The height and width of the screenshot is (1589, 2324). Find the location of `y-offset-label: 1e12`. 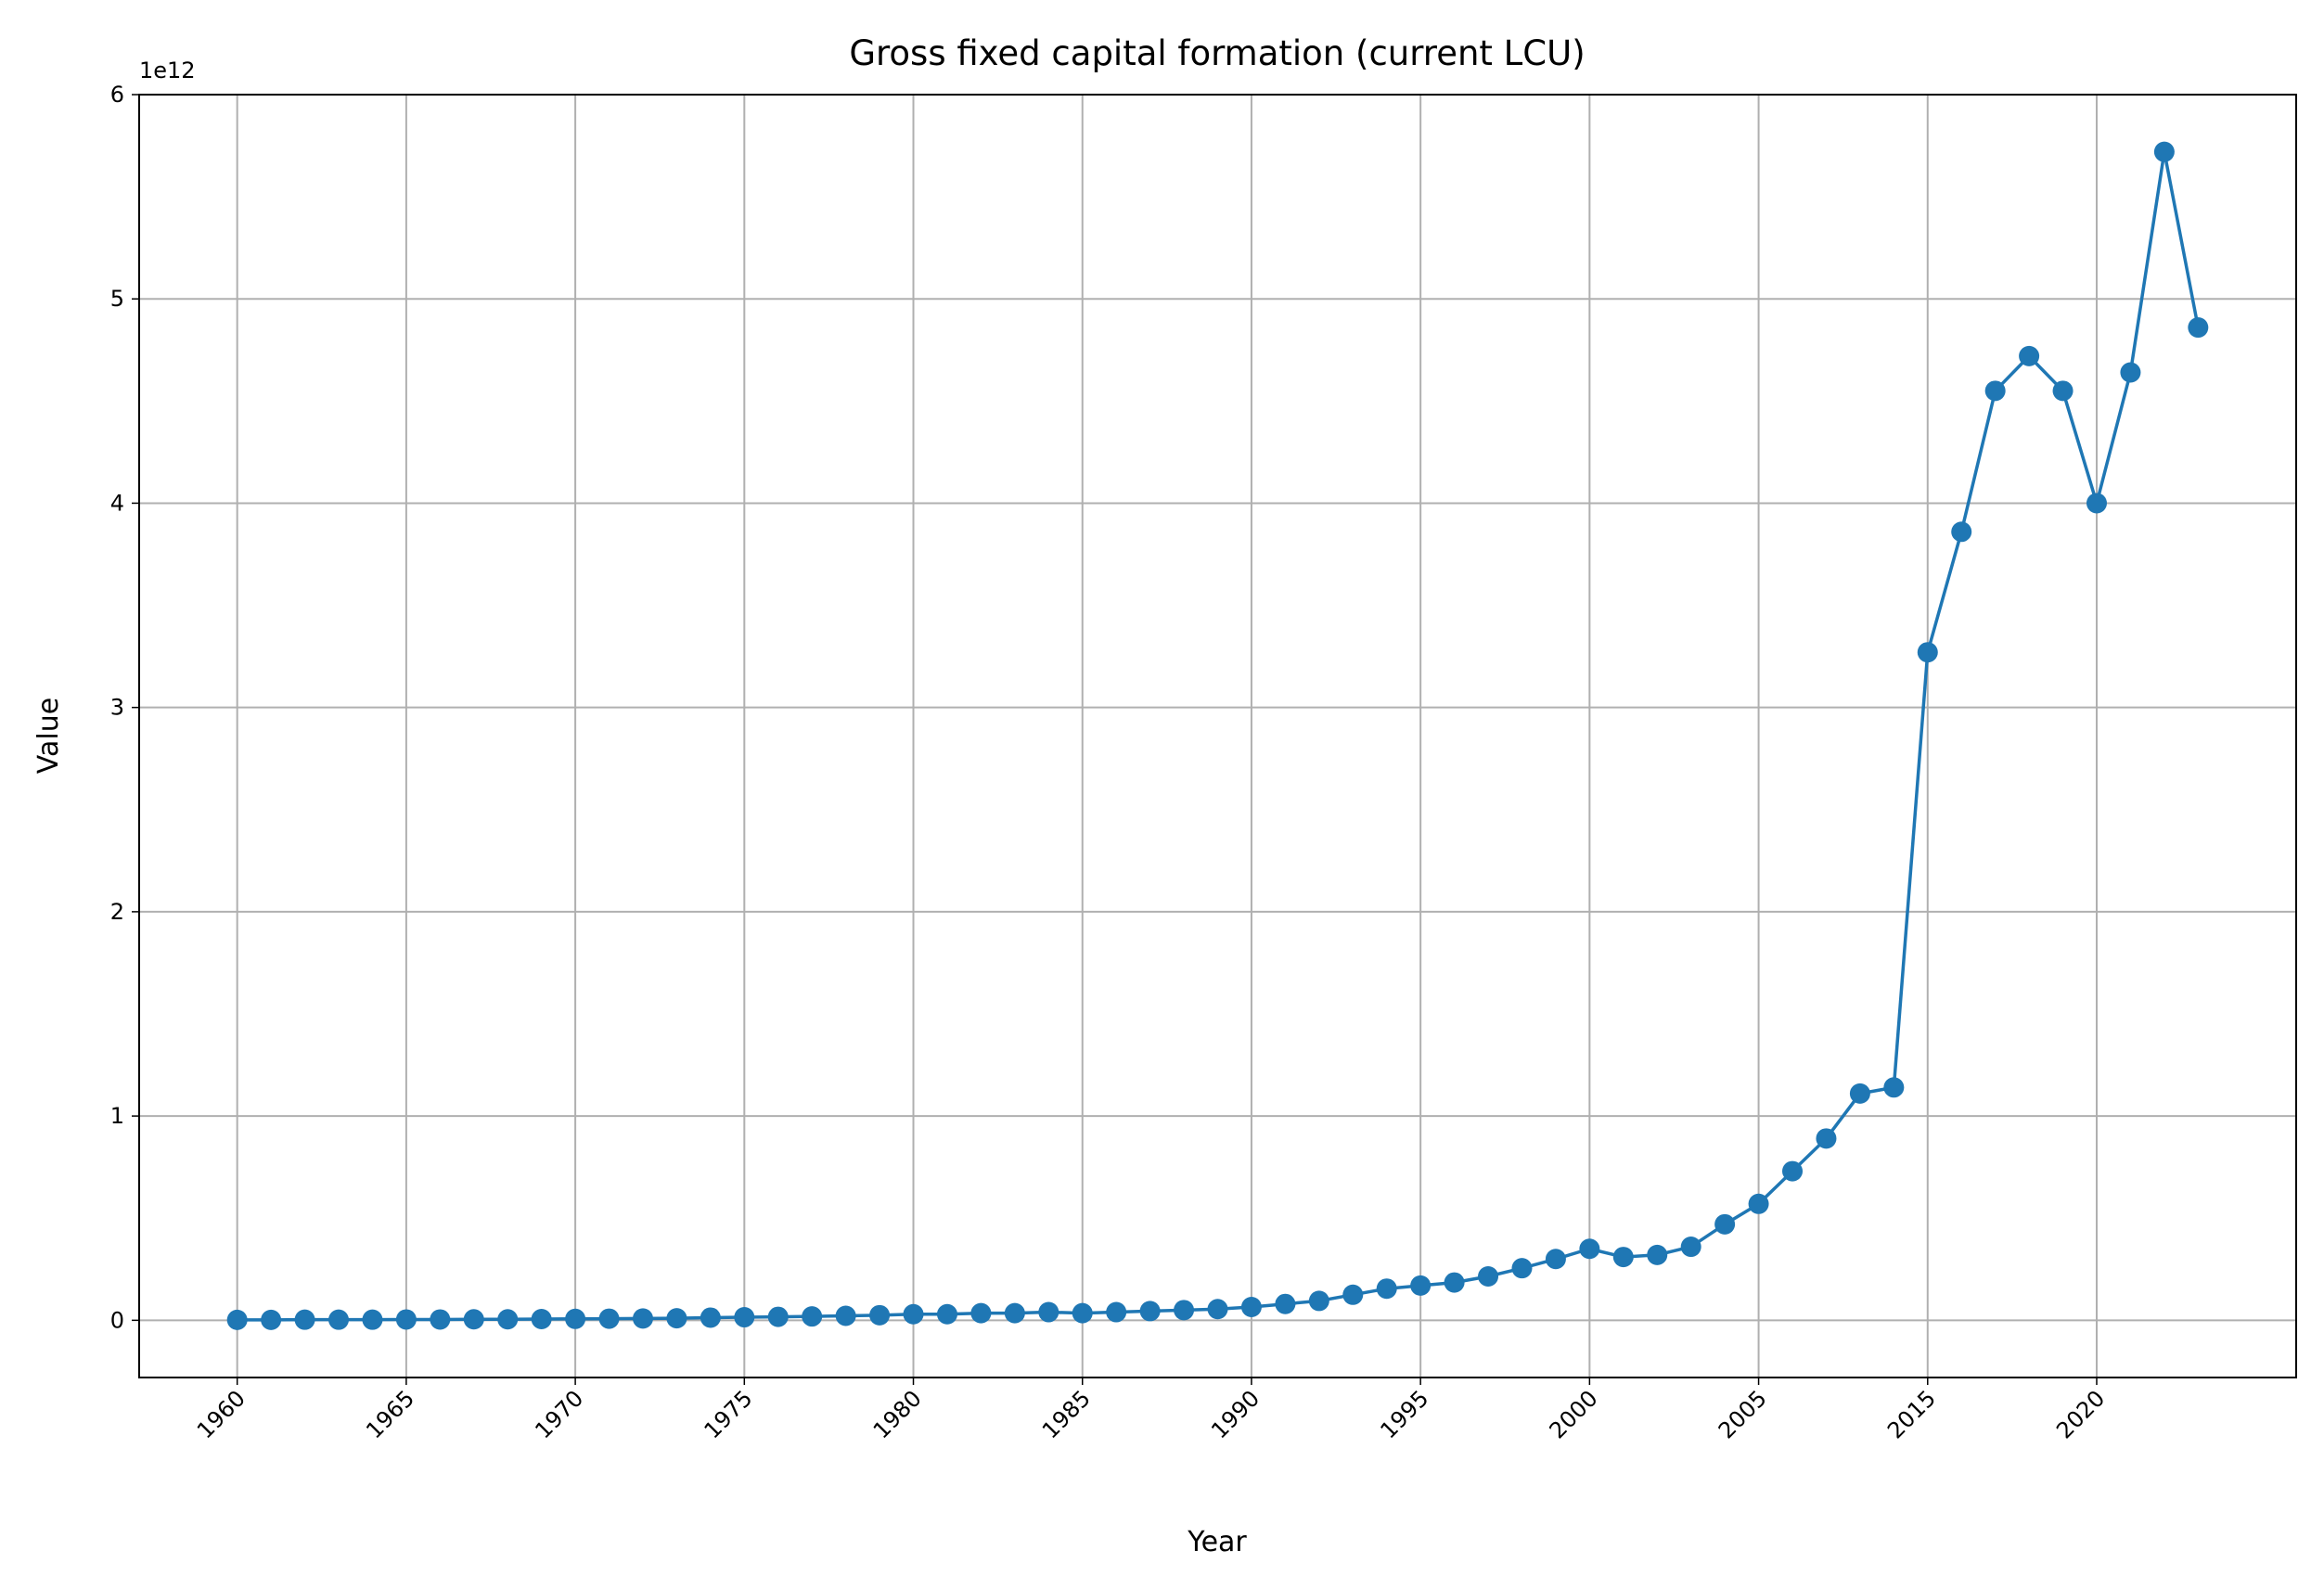

y-offset-label: 1e12 is located at coordinates (167, 70).